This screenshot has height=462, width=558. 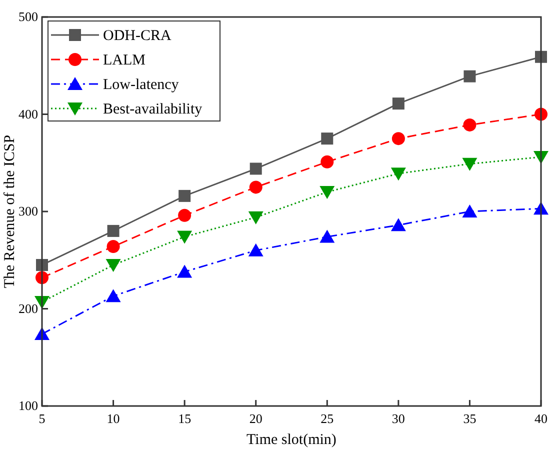 I want to click on y-tick-label: 300, so click(x=28, y=211).